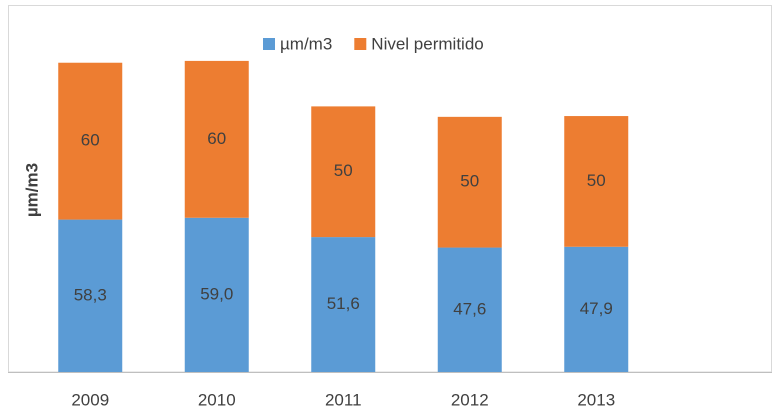 The image size is (780, 415). I want to click on legend-label: µm/m3, so click(306, 43).